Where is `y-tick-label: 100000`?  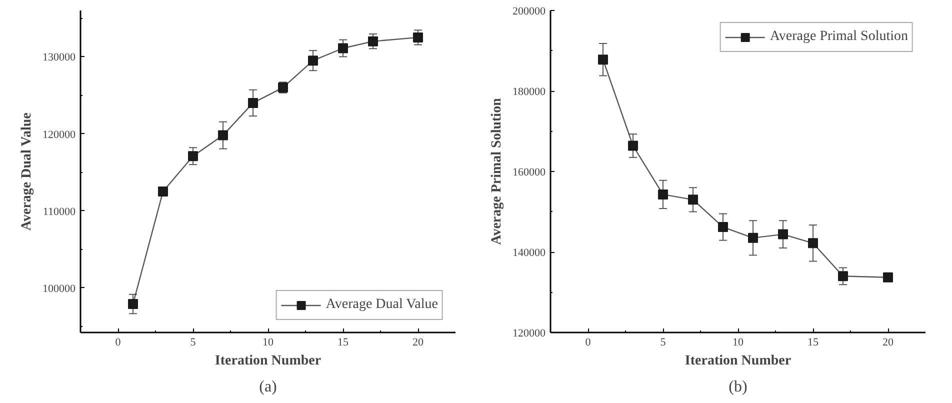 y-tick-label: 100000 is located at coordinates (59, 288).